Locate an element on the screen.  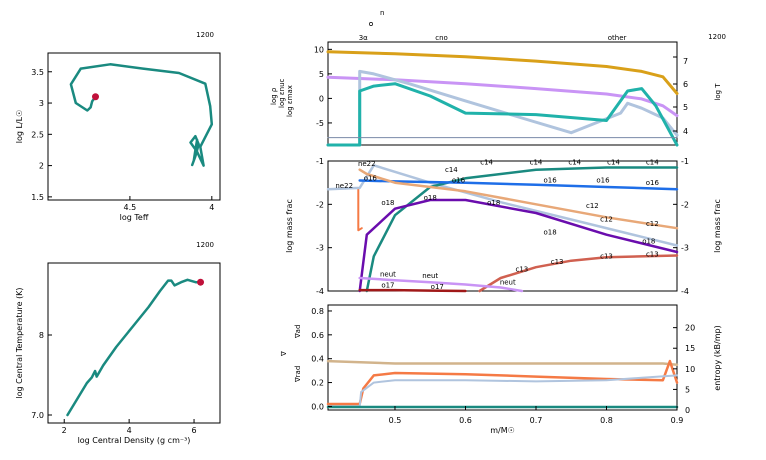
central-xtick-label: 4 is located at coordinates (129, 430).